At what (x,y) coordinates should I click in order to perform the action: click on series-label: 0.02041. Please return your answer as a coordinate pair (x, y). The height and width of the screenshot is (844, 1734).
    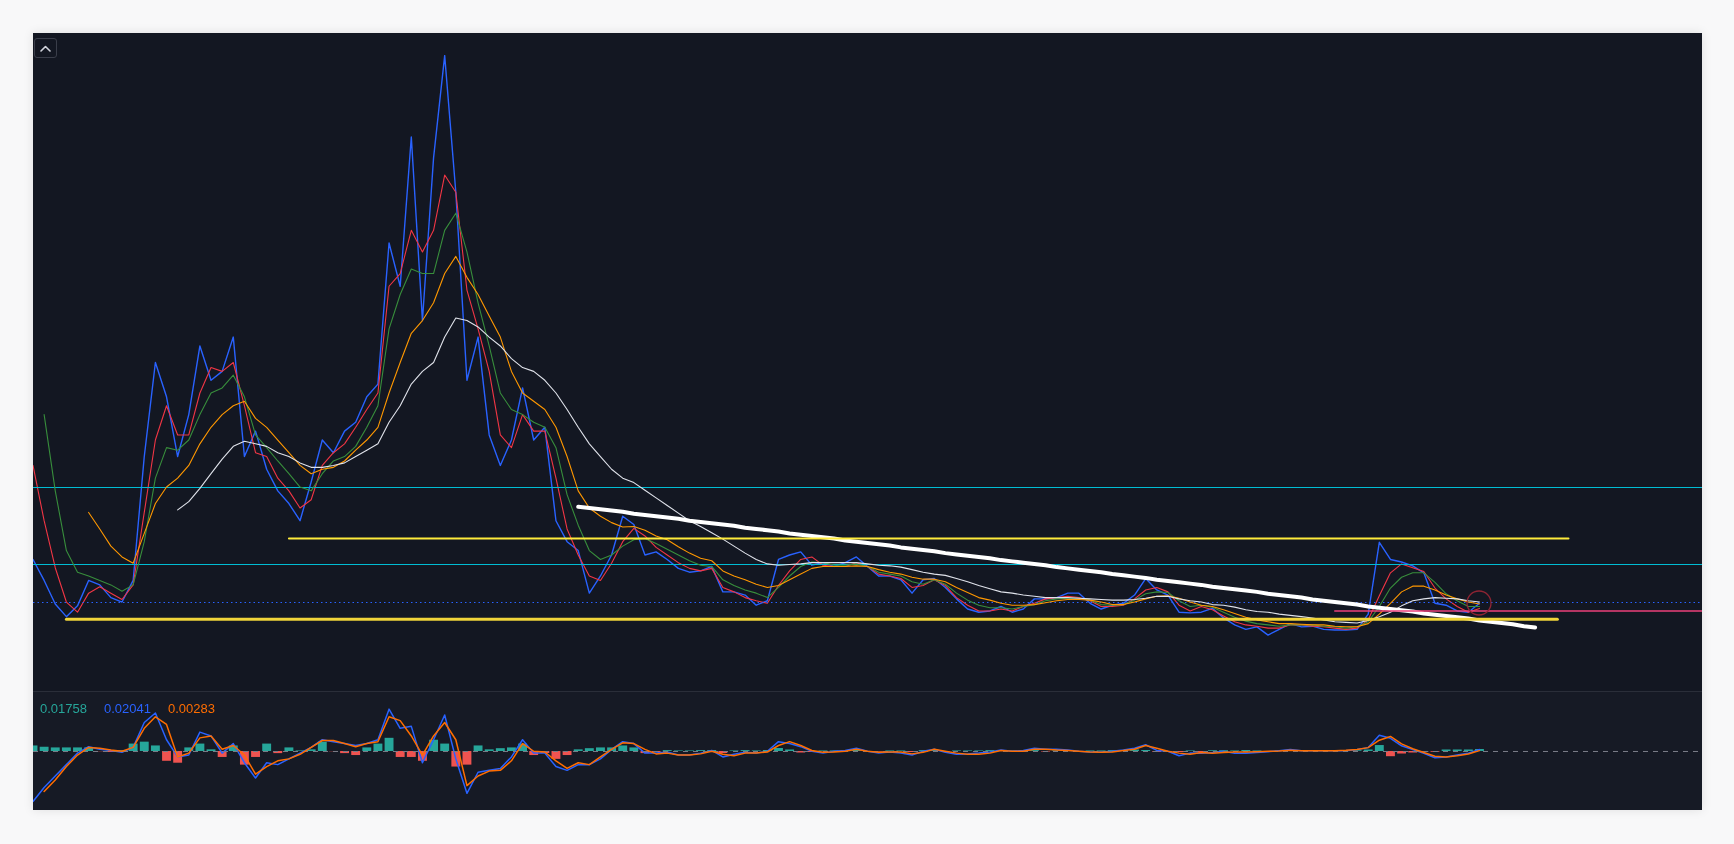
    Looking at the image, I should click on (127, 708).